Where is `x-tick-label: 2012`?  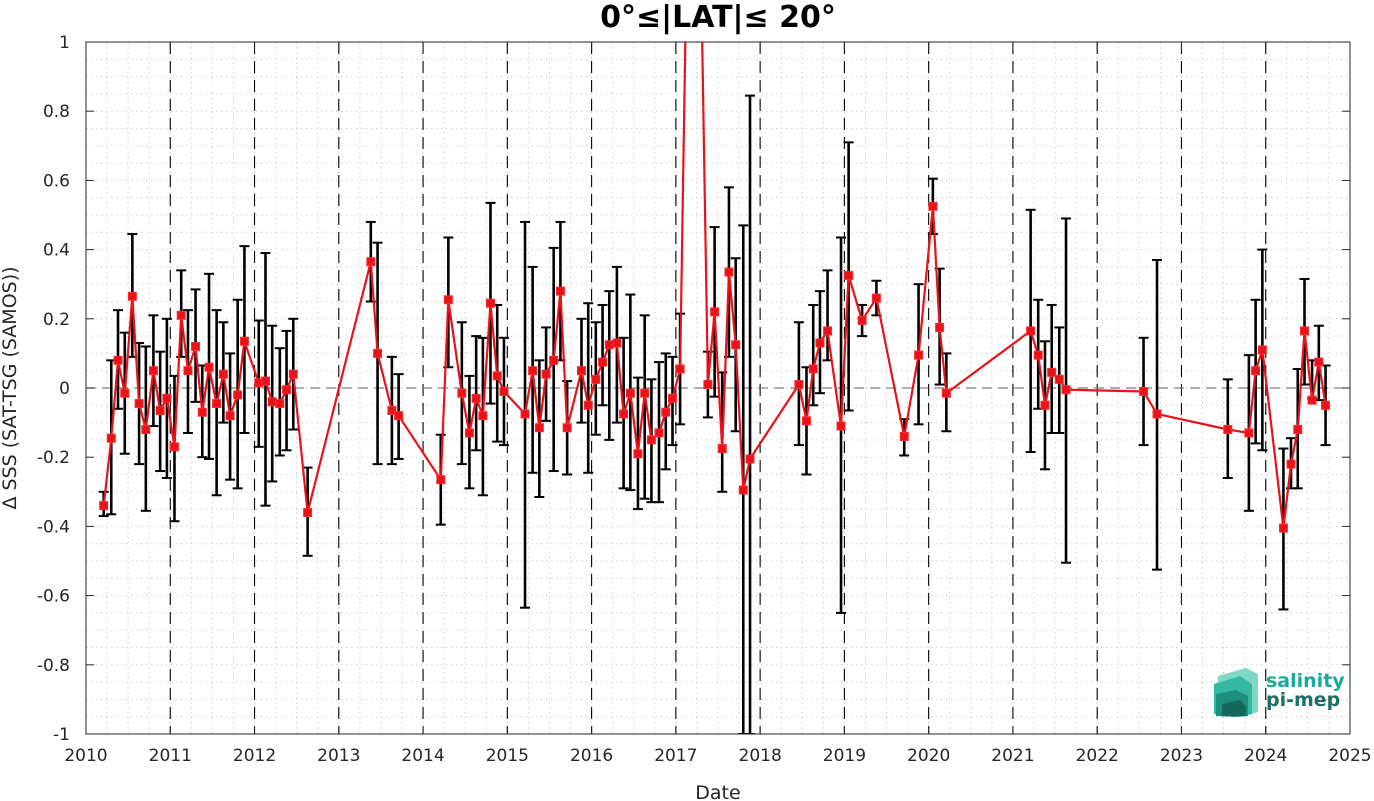 x-tick-label: 2012 is located at coordinates (254, 756).